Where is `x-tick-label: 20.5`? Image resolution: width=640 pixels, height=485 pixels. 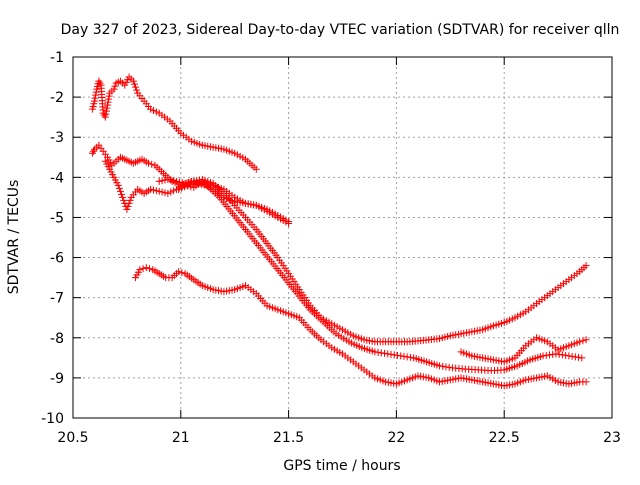
x-tick-label: 20.5 is located at coordinates (72, 438).